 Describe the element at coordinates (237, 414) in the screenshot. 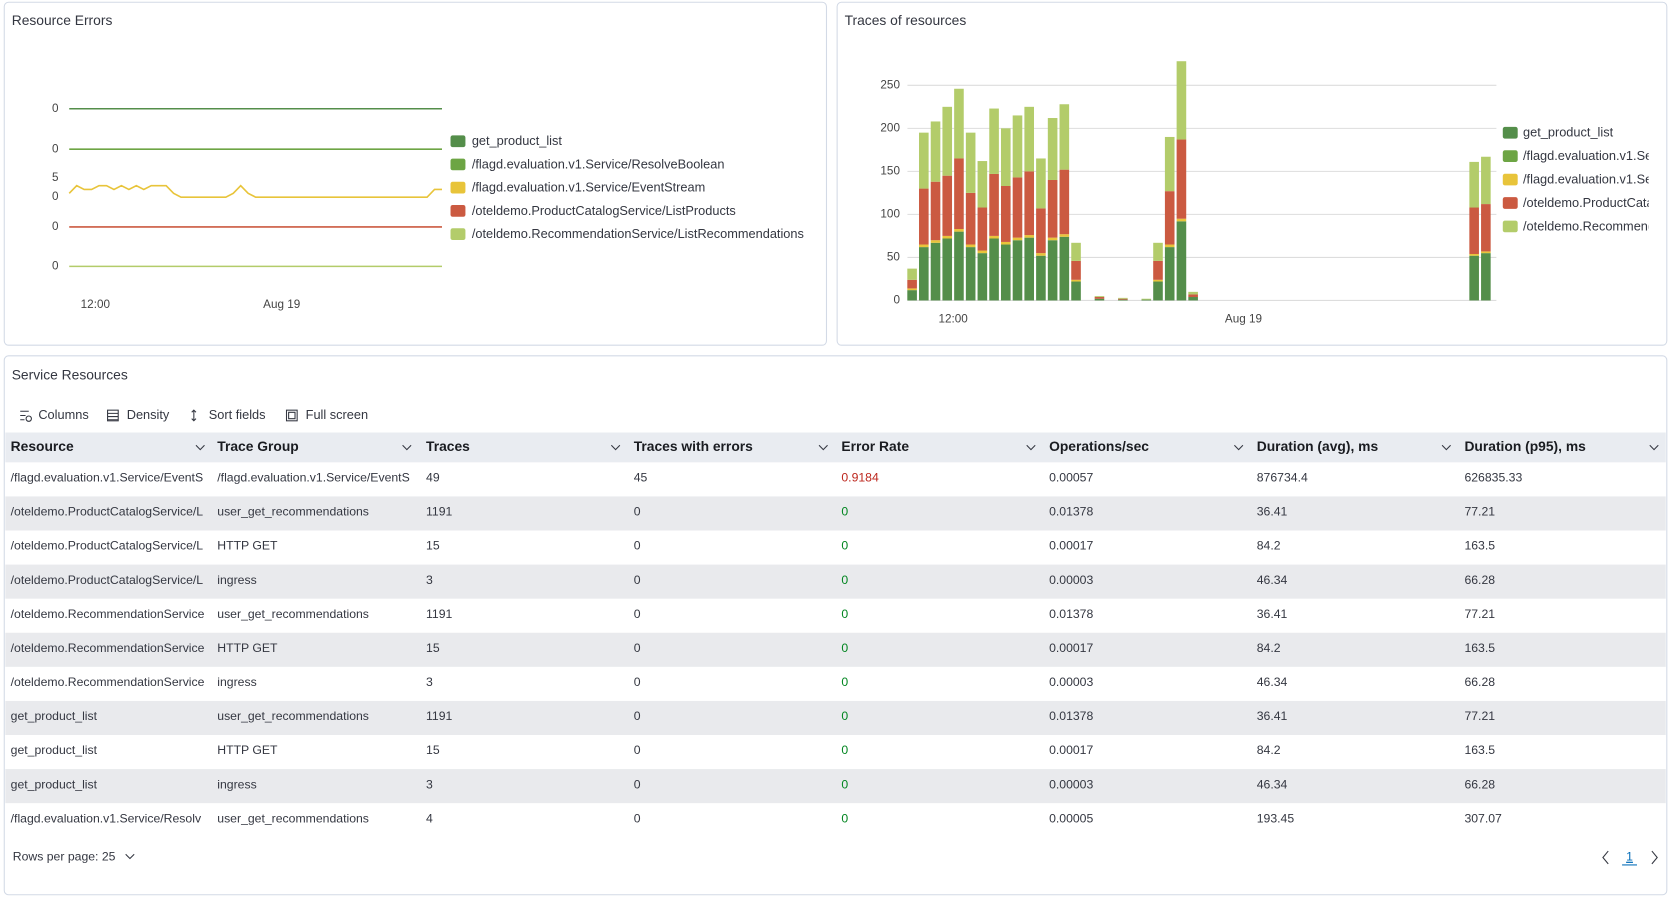

I see `toolbar-button: Sort fields` at that location.